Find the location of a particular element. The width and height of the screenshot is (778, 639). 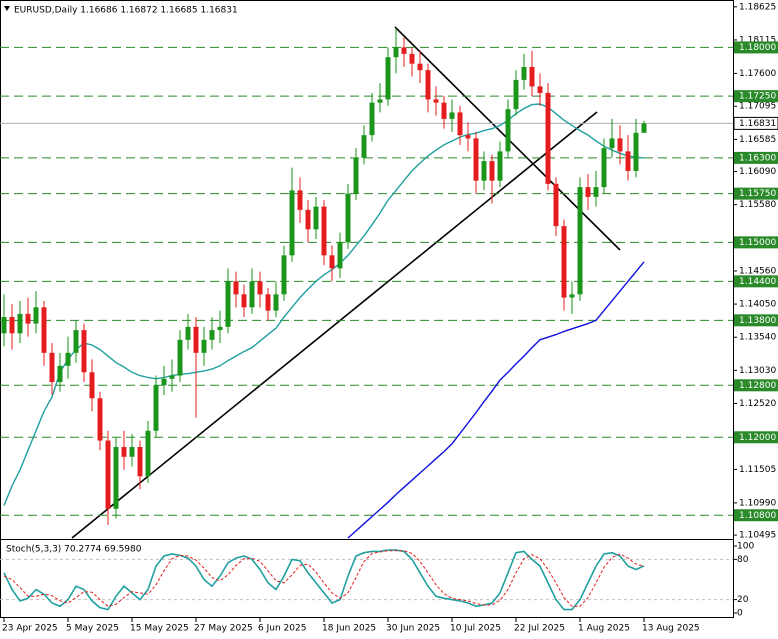

level-label: 1.17250 is located at coordinates (757, 97).